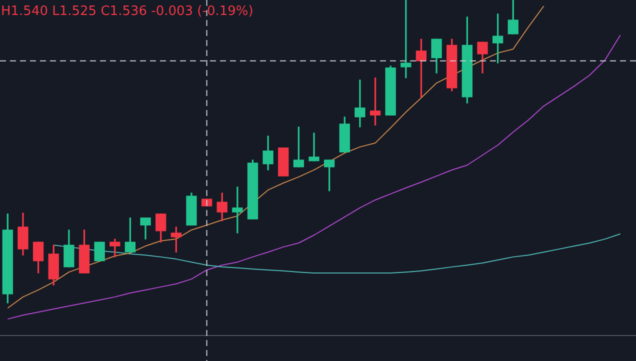 This screenshot has height=361, width=636. What do you see at coordinates (127, 11) in the screenshot?
I see `annotation: H1.540 L1.525 C1.536 -0.003 (-0.19%)` at bounding box center [127, 11].